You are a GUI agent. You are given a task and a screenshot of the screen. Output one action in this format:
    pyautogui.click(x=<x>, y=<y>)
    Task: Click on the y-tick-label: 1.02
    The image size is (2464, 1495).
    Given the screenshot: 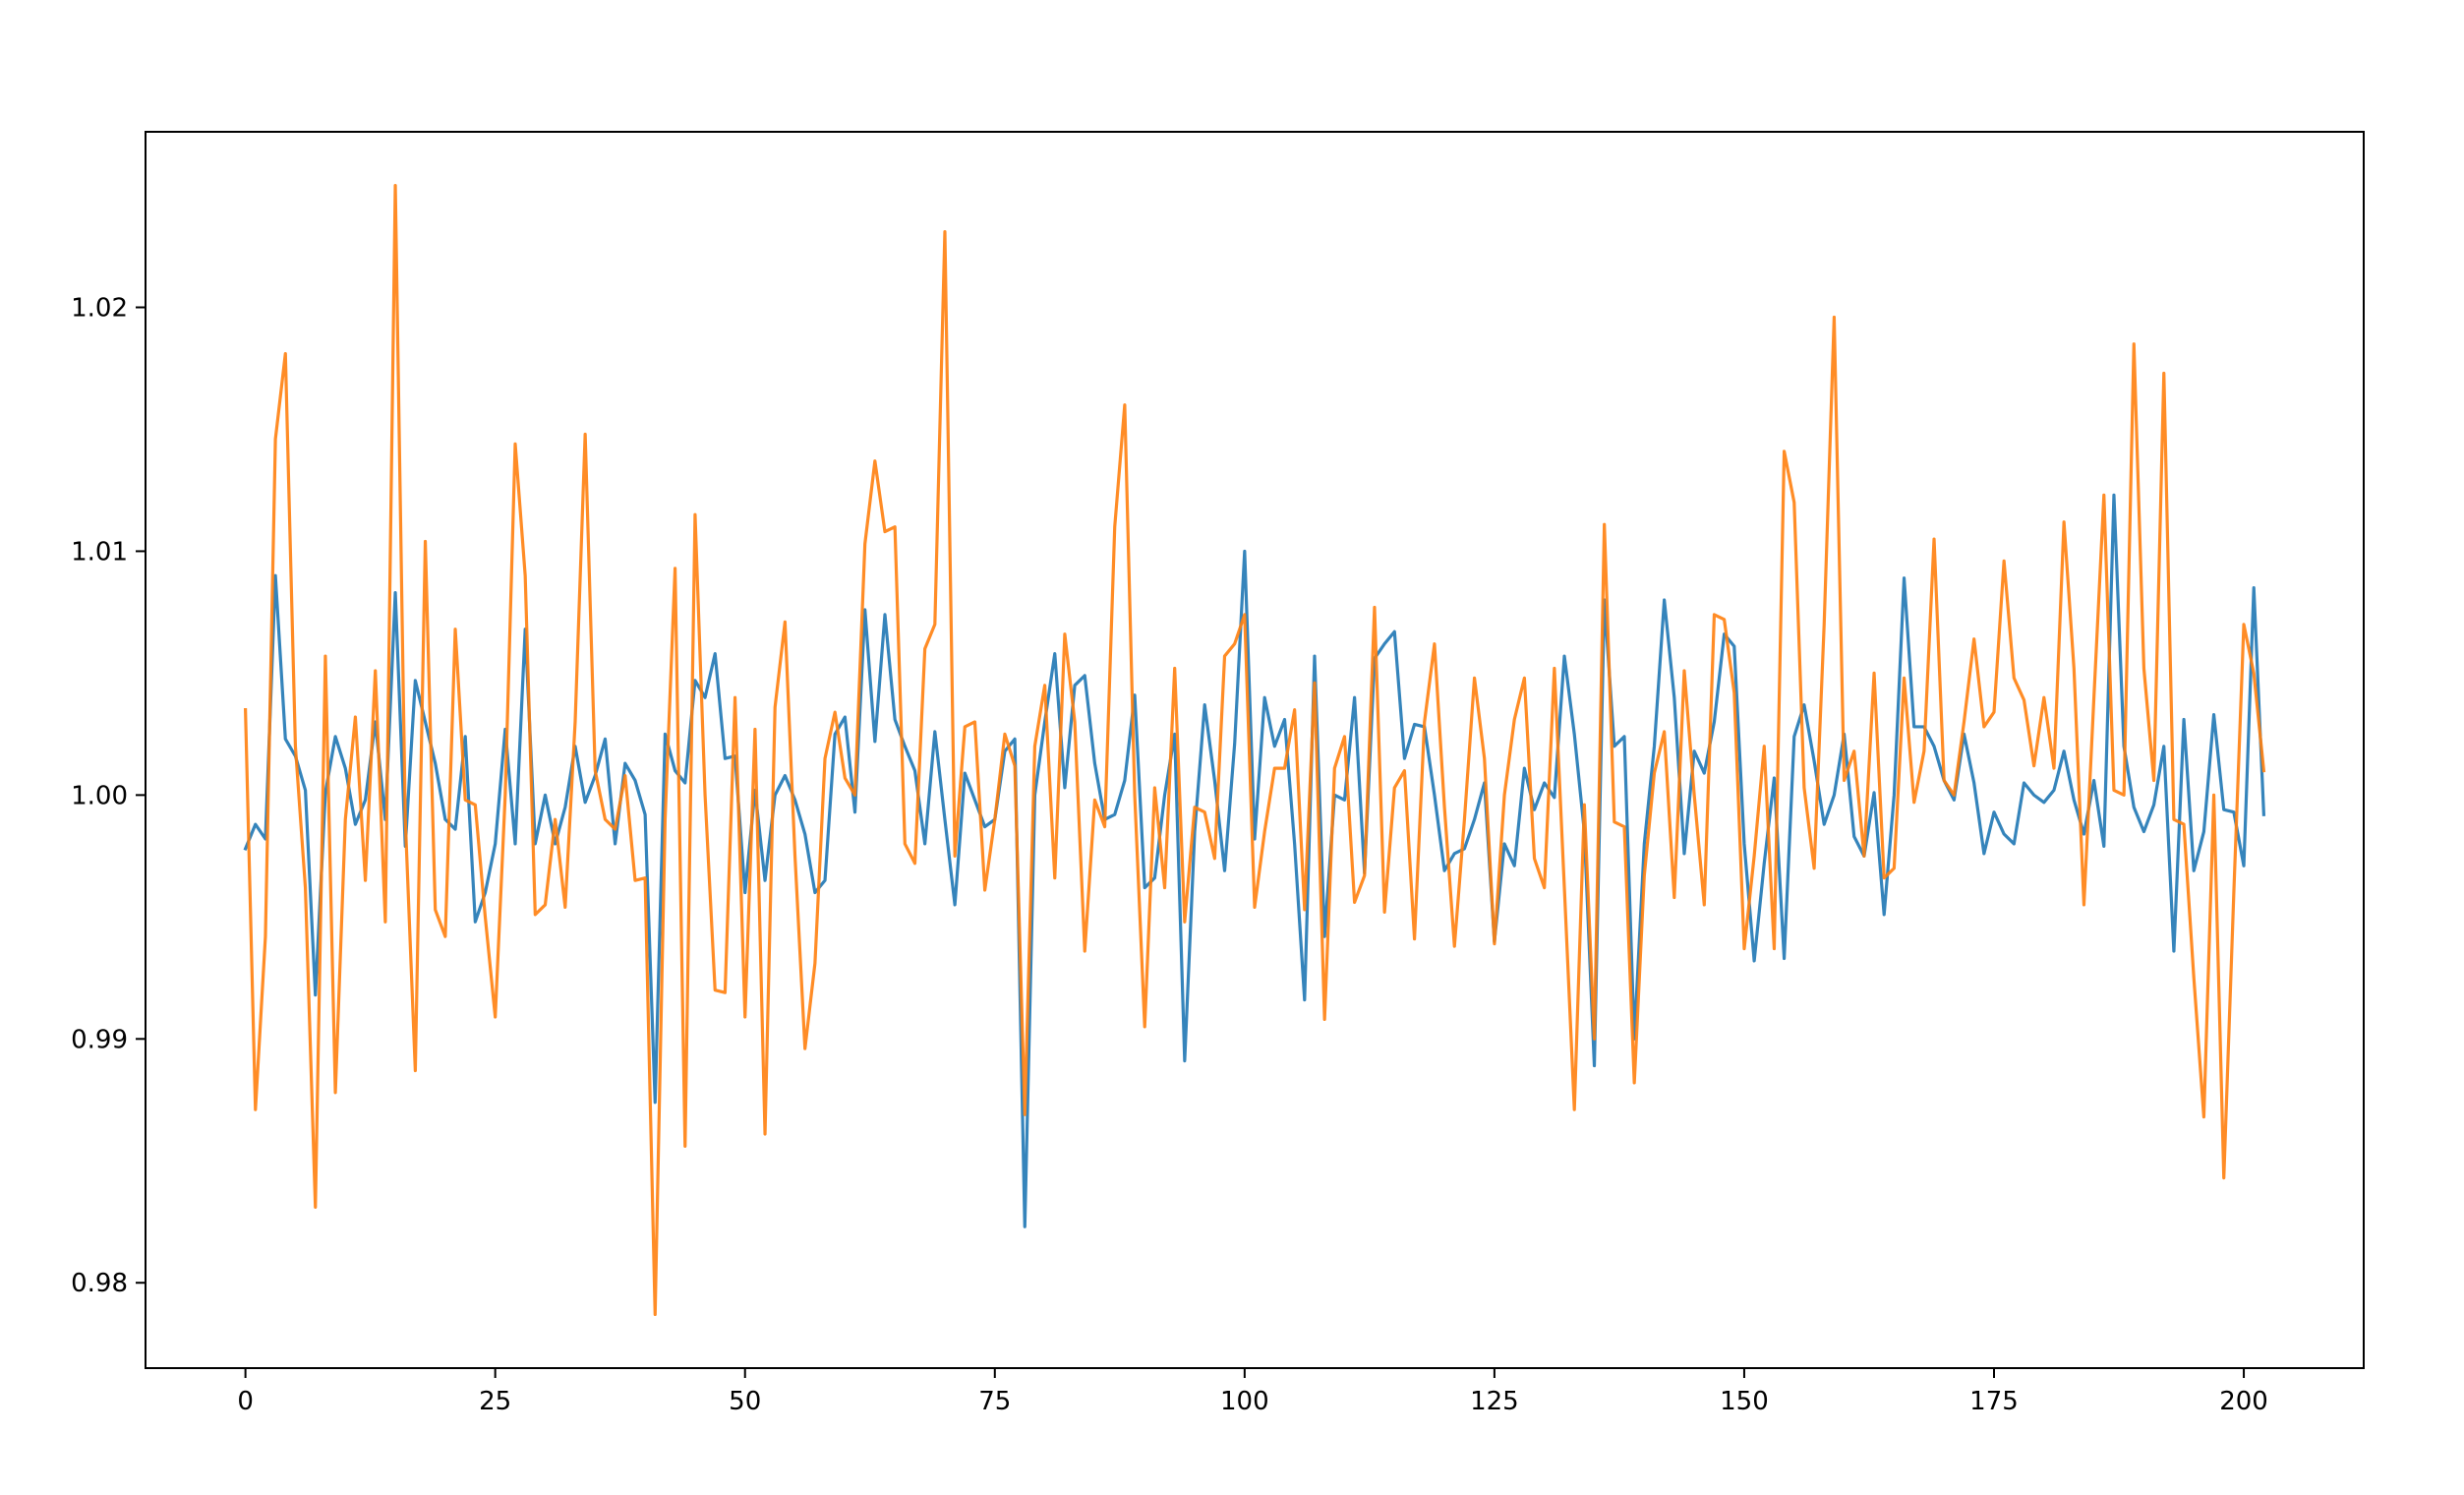 What is the action you would take?
    pyautogui.click(x=99, y=309)
    